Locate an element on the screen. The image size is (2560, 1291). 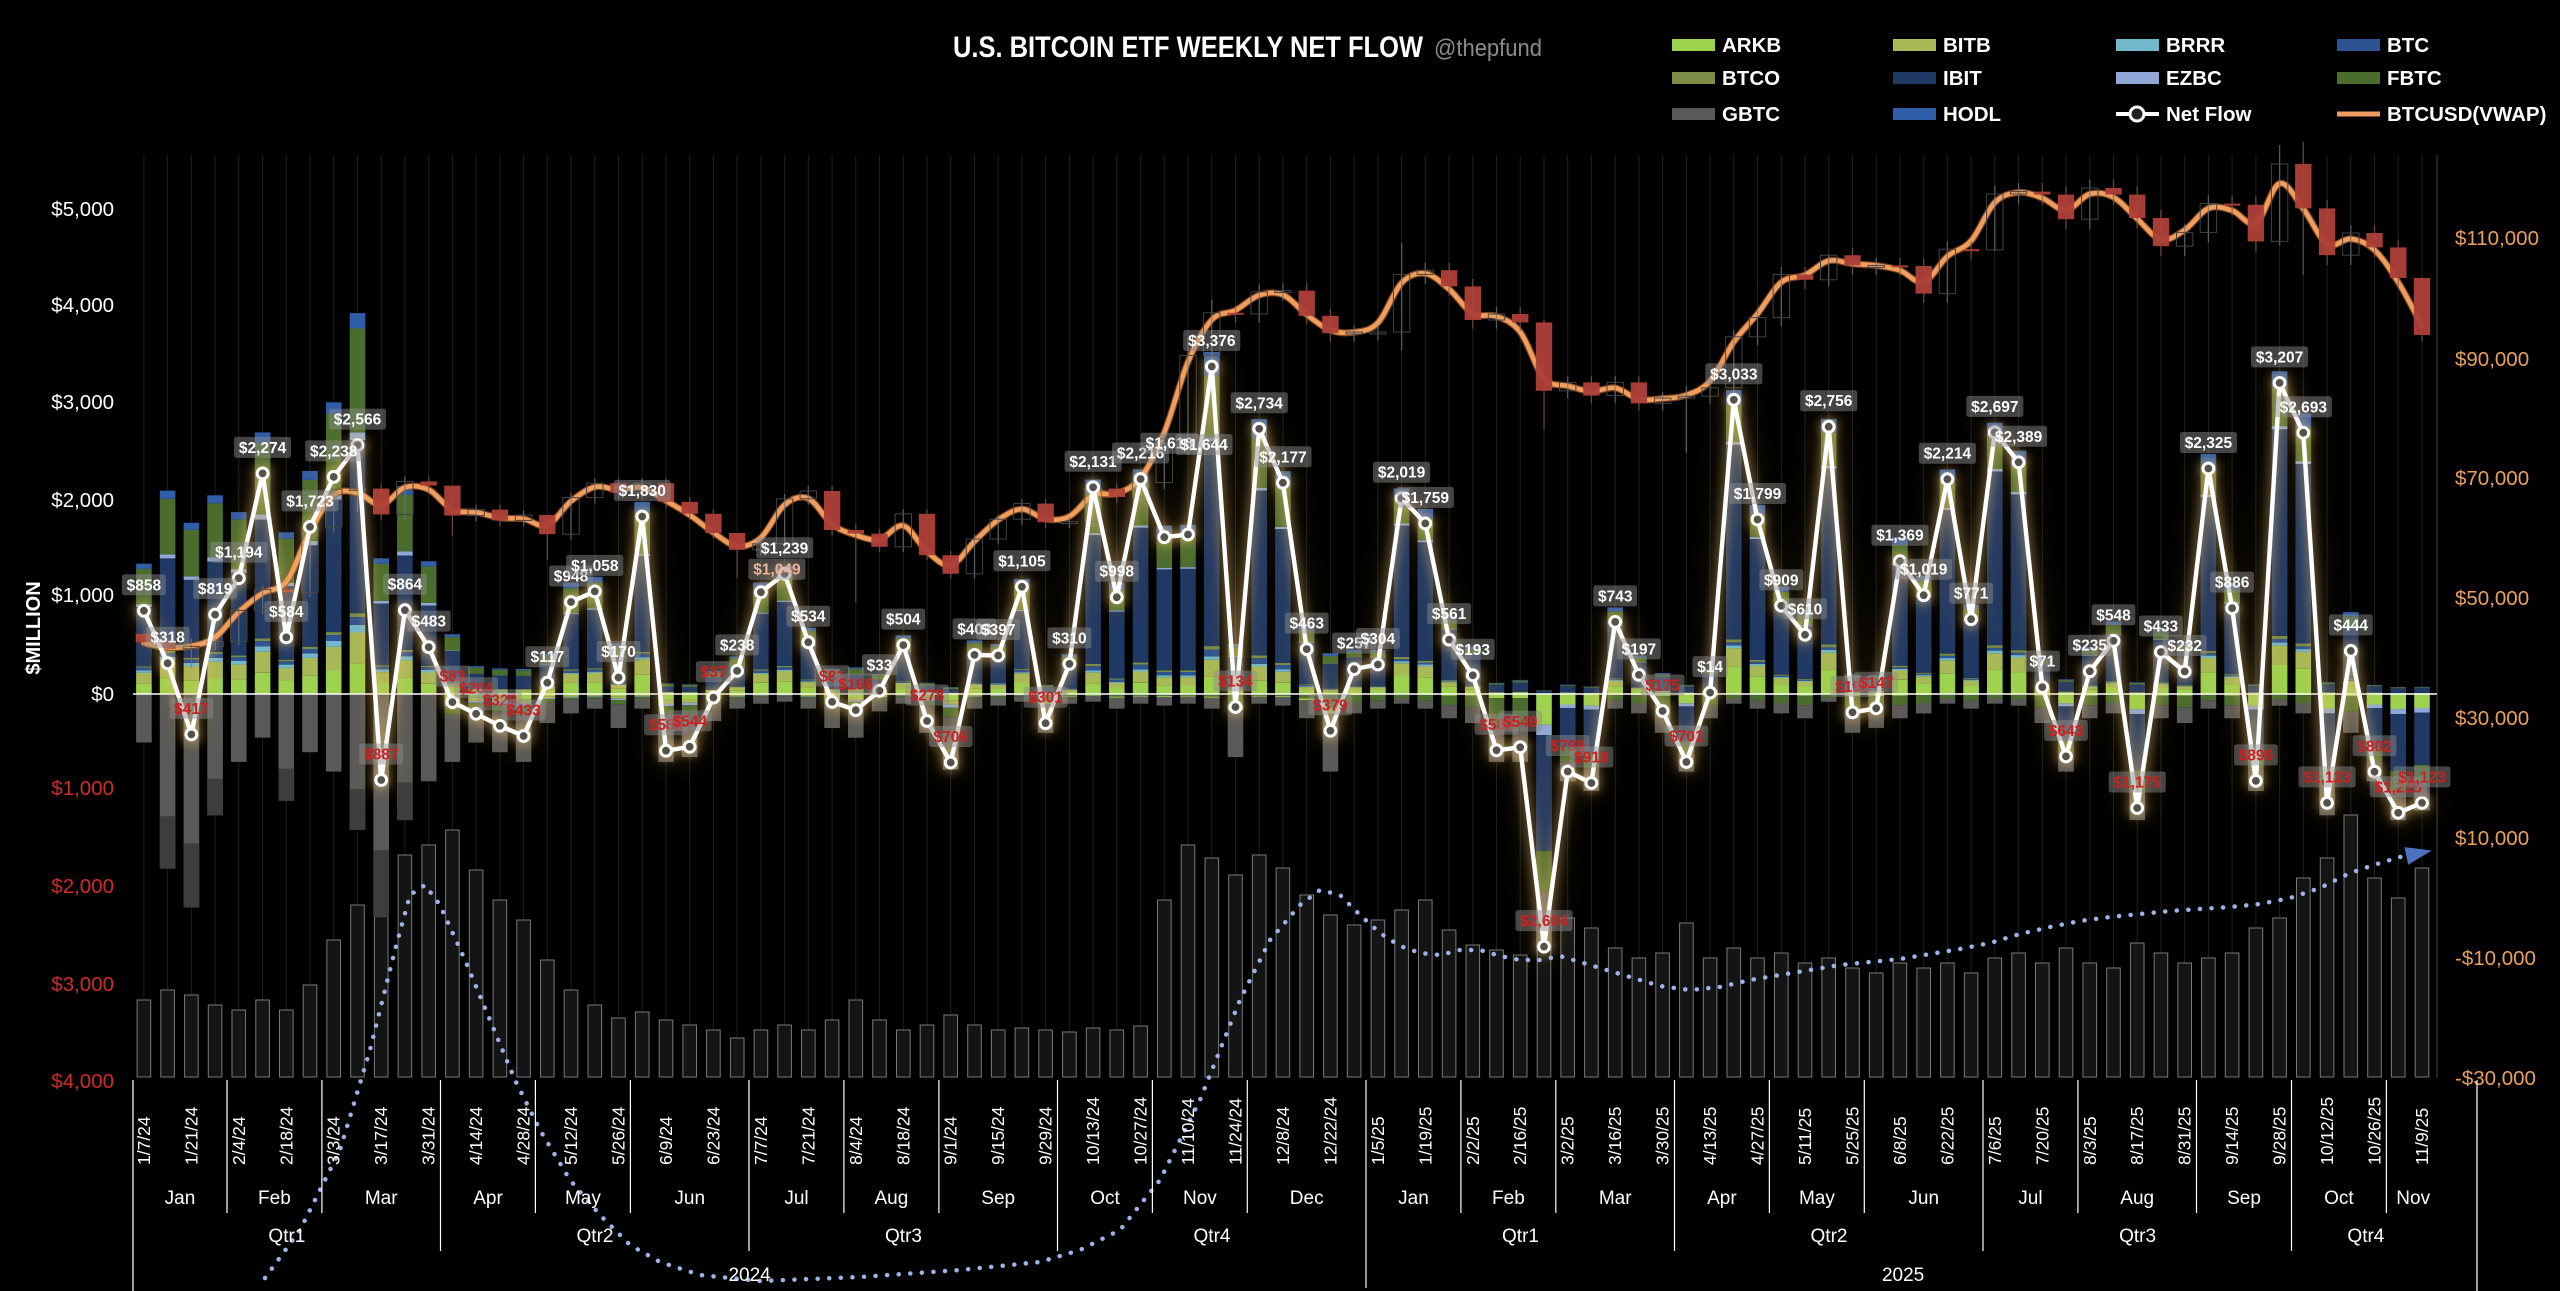
svg-text: BITB is located at coordinates (1967, 45).